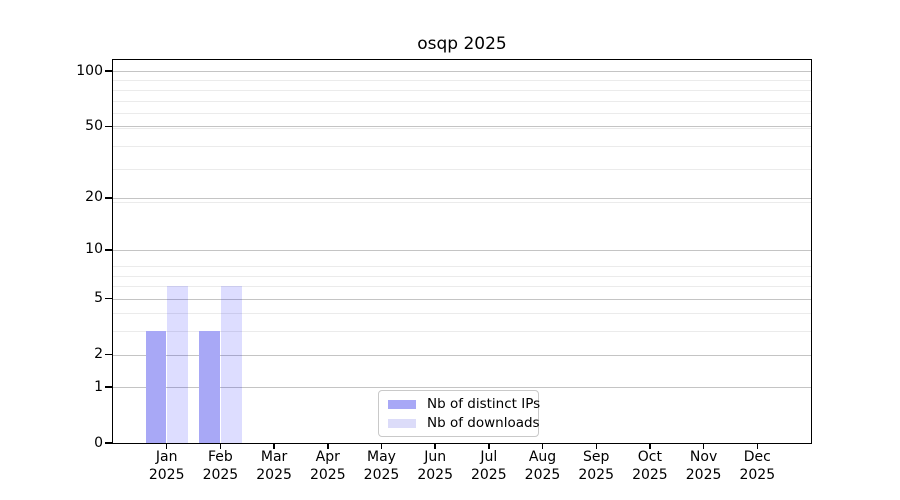 The height and width of the screenshot is (500, 900). I want to click on legend-item-downloads: Nb of downloads, so click(463, 423).